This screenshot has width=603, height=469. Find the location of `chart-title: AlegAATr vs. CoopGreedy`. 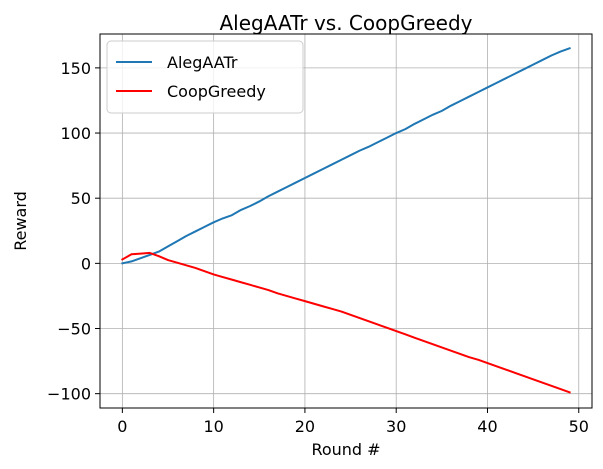

chart-title: AlegAATr vs. CoopGreedy is located at coordinates (346, 23).